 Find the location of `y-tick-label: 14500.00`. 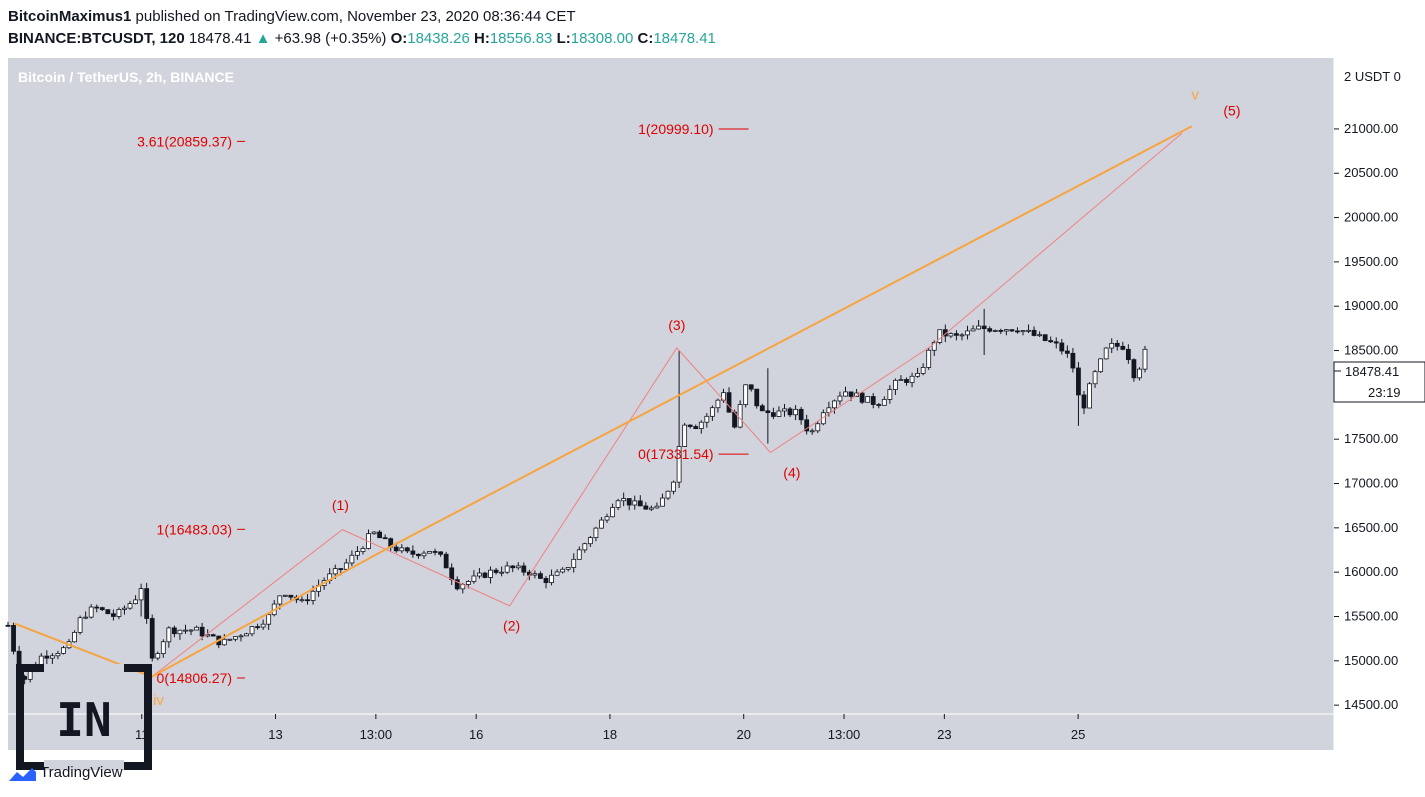

y-tick-label: 14500.00 is located at coordinates (1371, 704).